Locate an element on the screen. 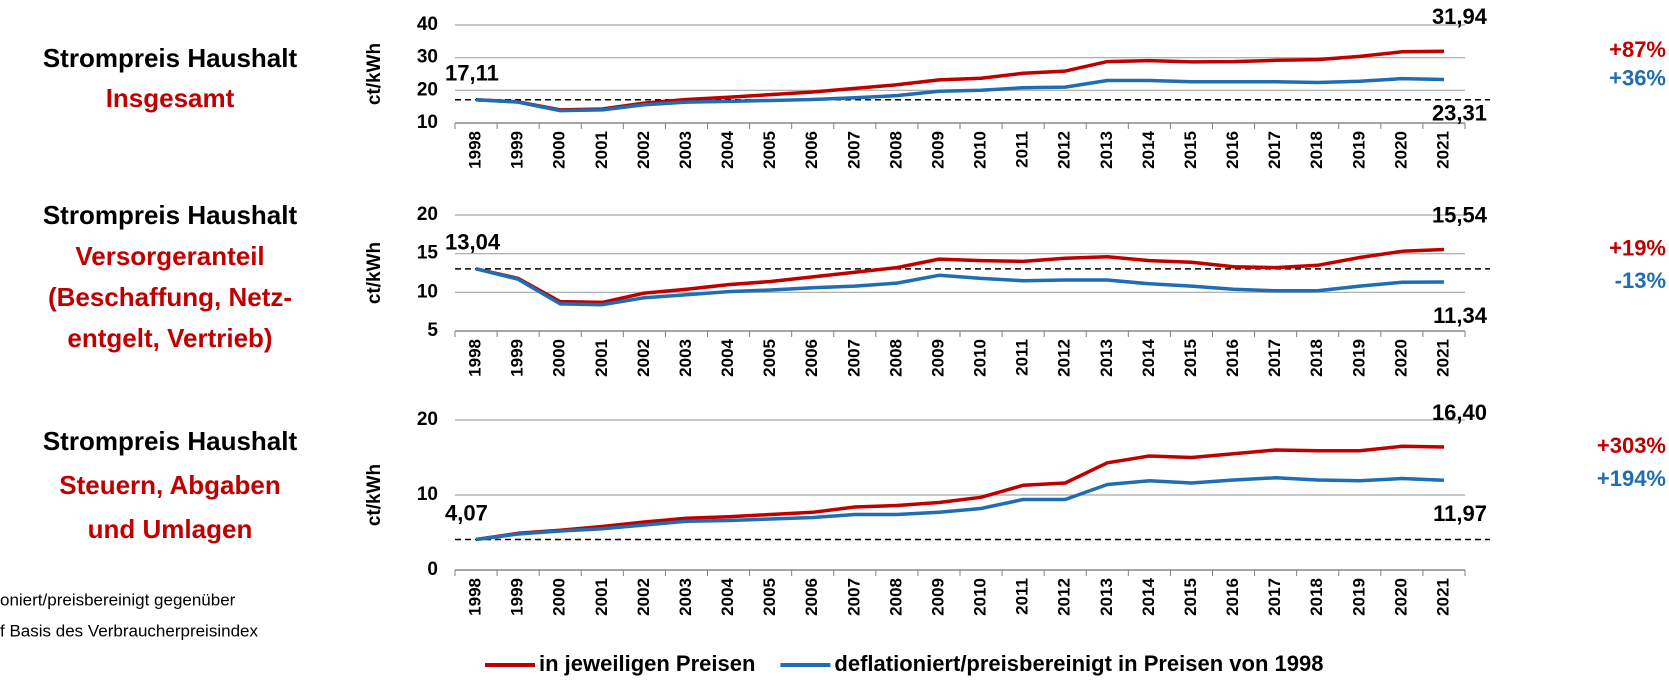 The image size is (1669, 692). change-label: -13% is located at coordinates (1640, 280).